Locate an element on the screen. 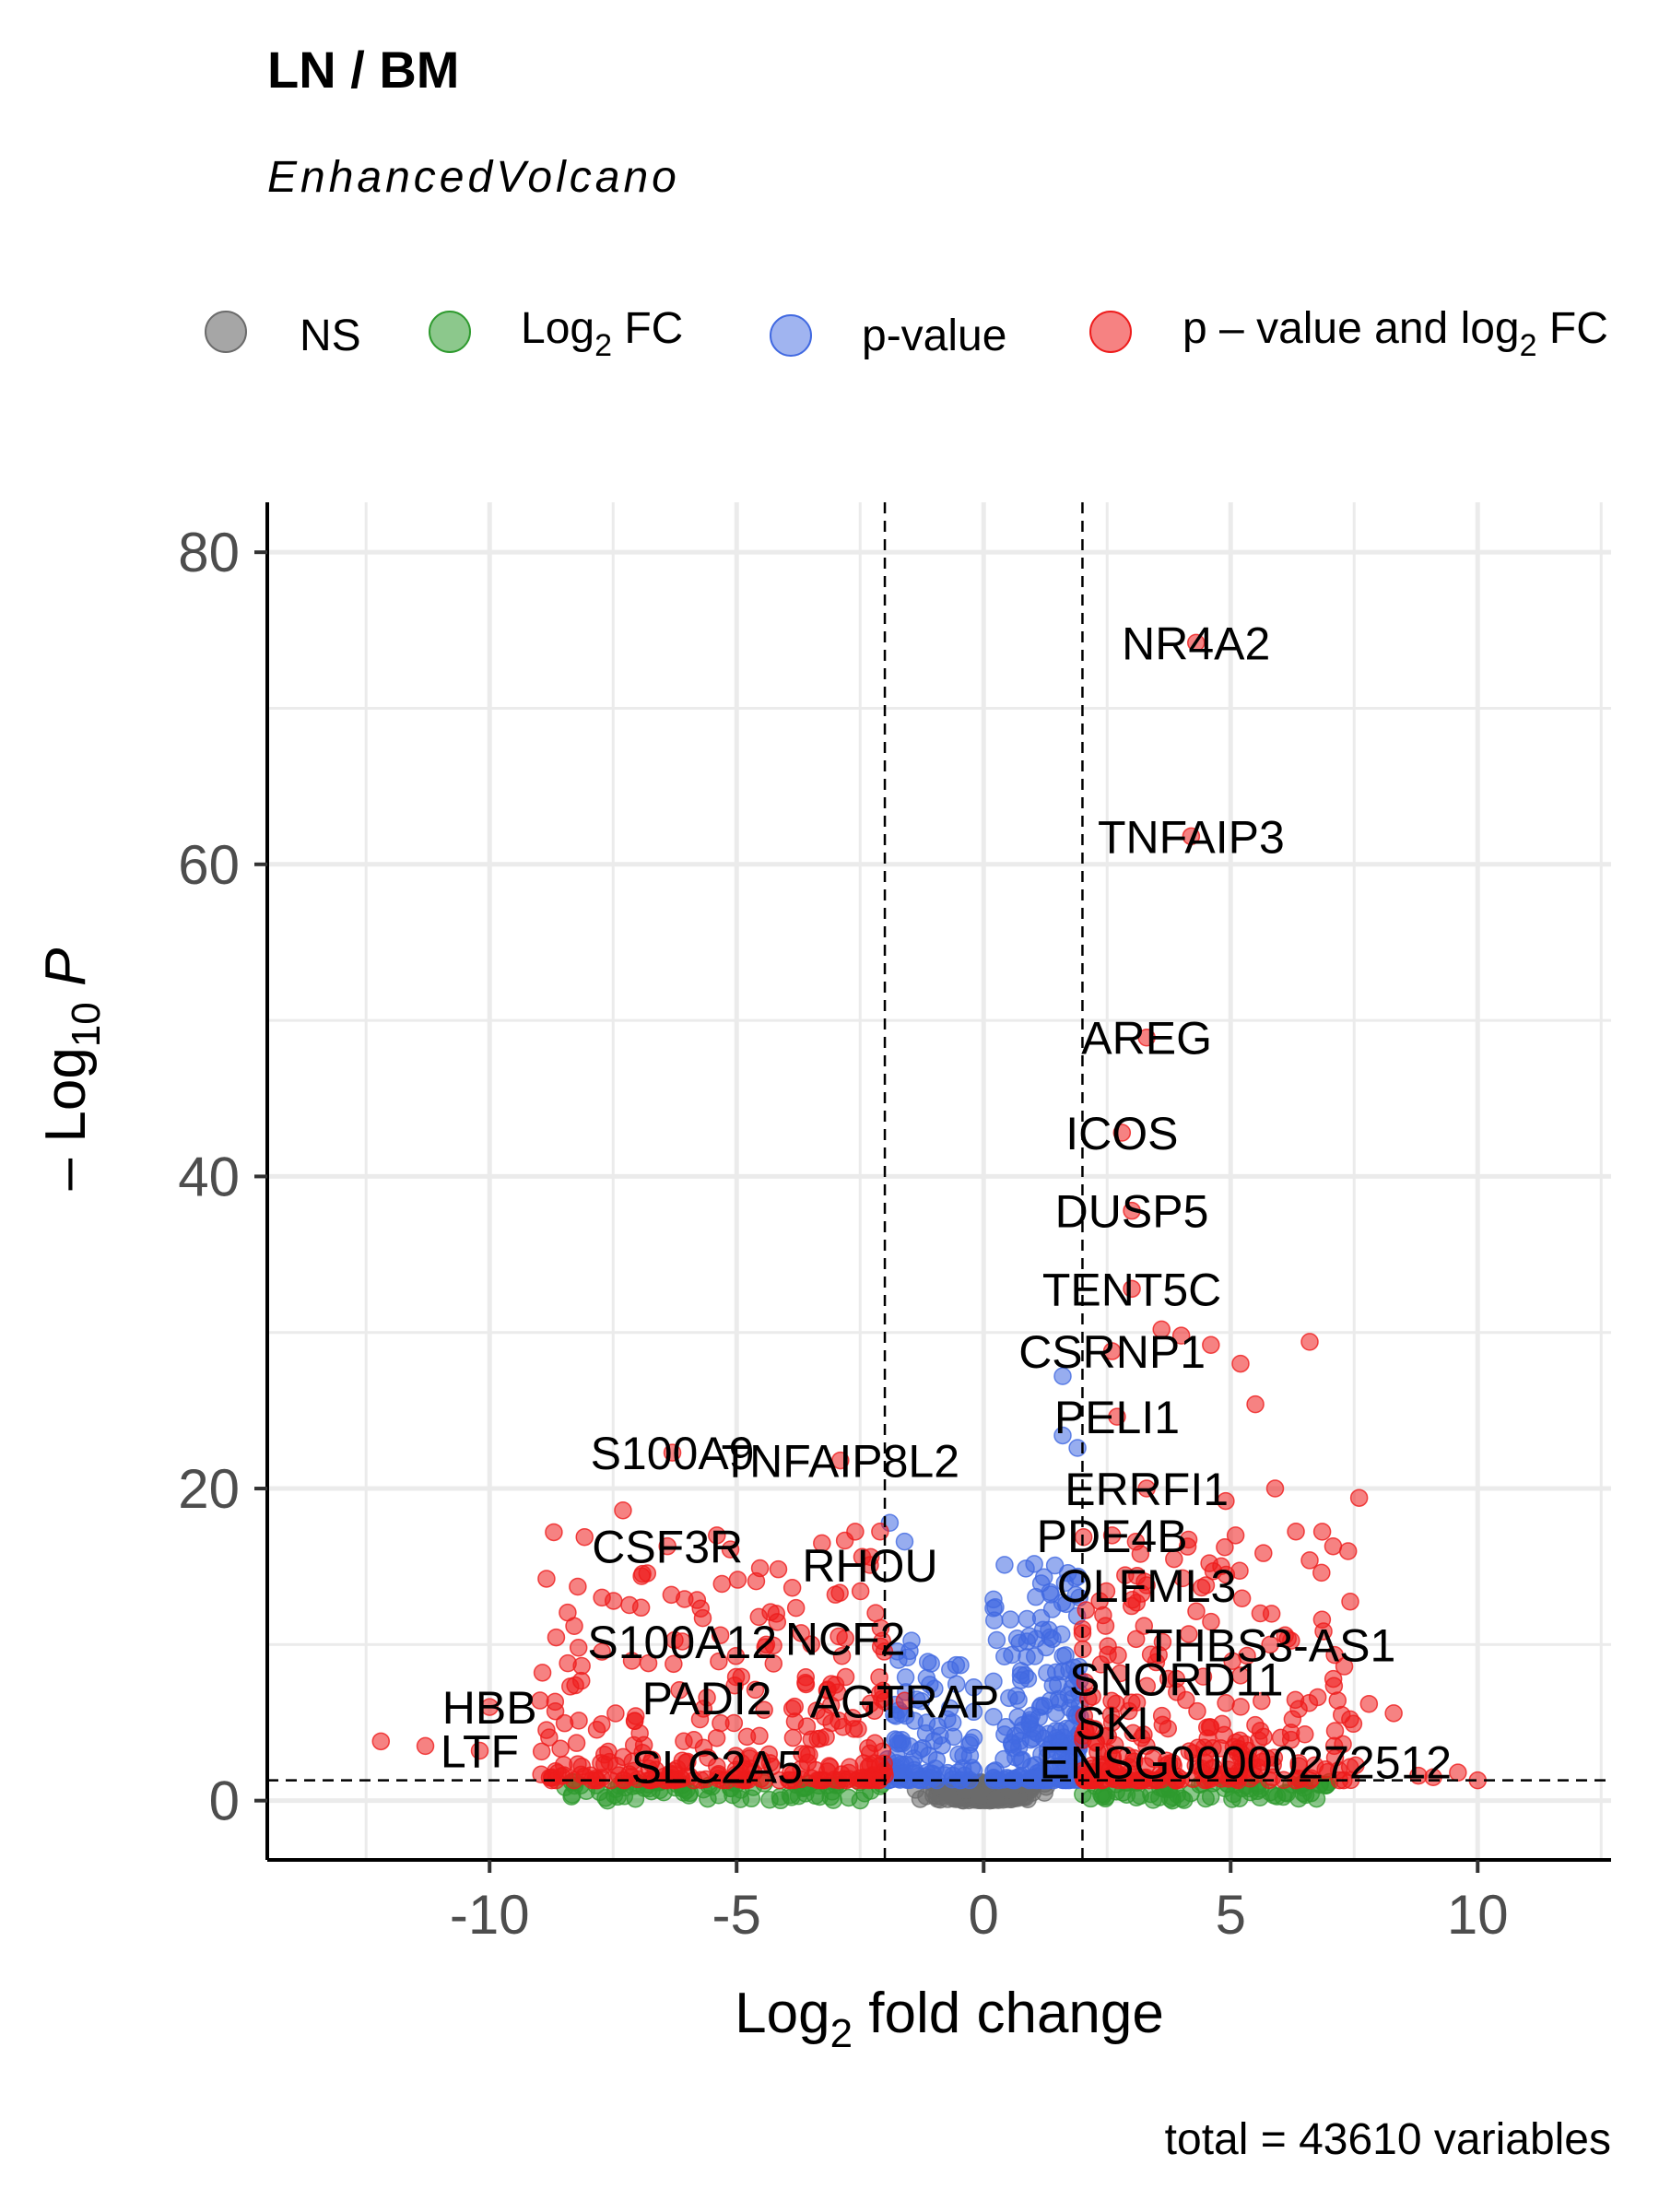  gene-label: PDE4B is located at coordinates (1112, 1536).